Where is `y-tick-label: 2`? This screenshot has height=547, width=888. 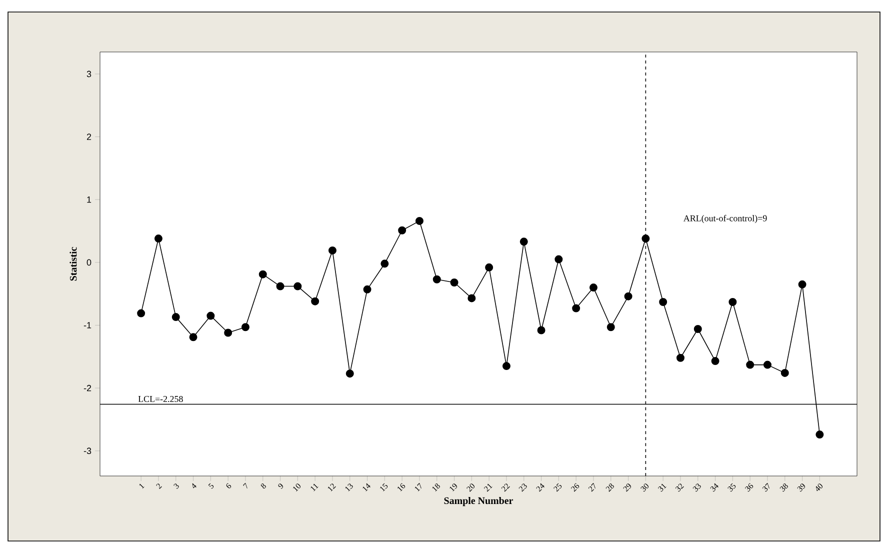
y-tick-label: 2 is located at coordinates (89, 137).